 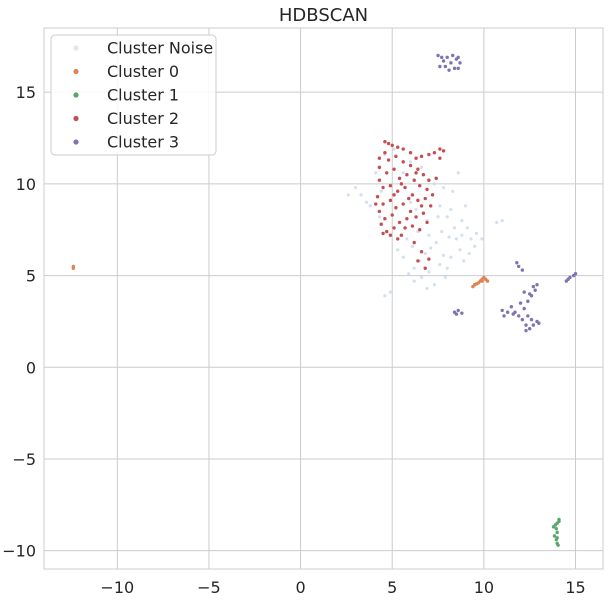 What do you see at coordinates (484, 587) in the screenshot?
I see `x-tick-label: 10` at bounding box center [484, 587].